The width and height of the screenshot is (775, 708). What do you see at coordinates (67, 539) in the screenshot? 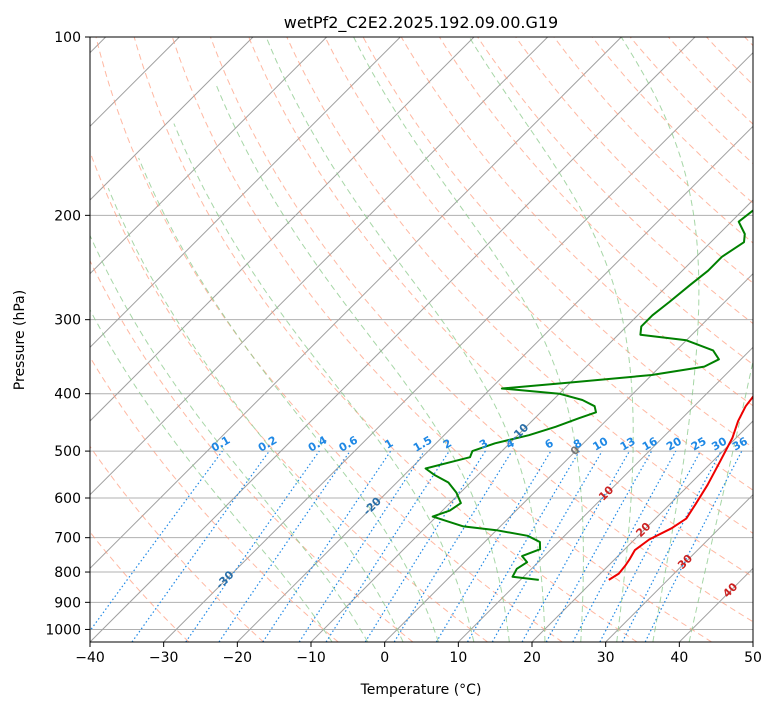
I see `y-tick-label: 700` at bounding box center [67, 539].